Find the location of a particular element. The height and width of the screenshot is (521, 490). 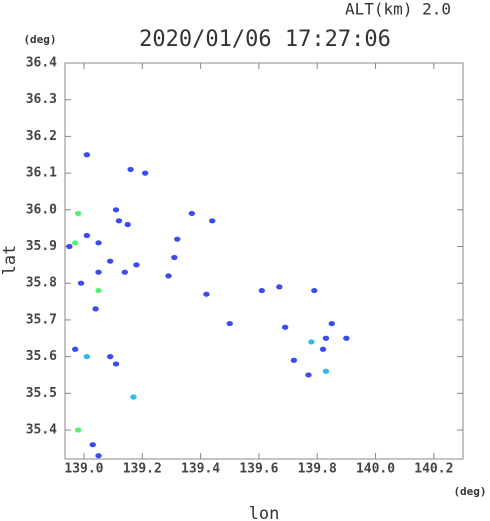

x-tick-label: 139.8 is located at coordinates (317, 469).